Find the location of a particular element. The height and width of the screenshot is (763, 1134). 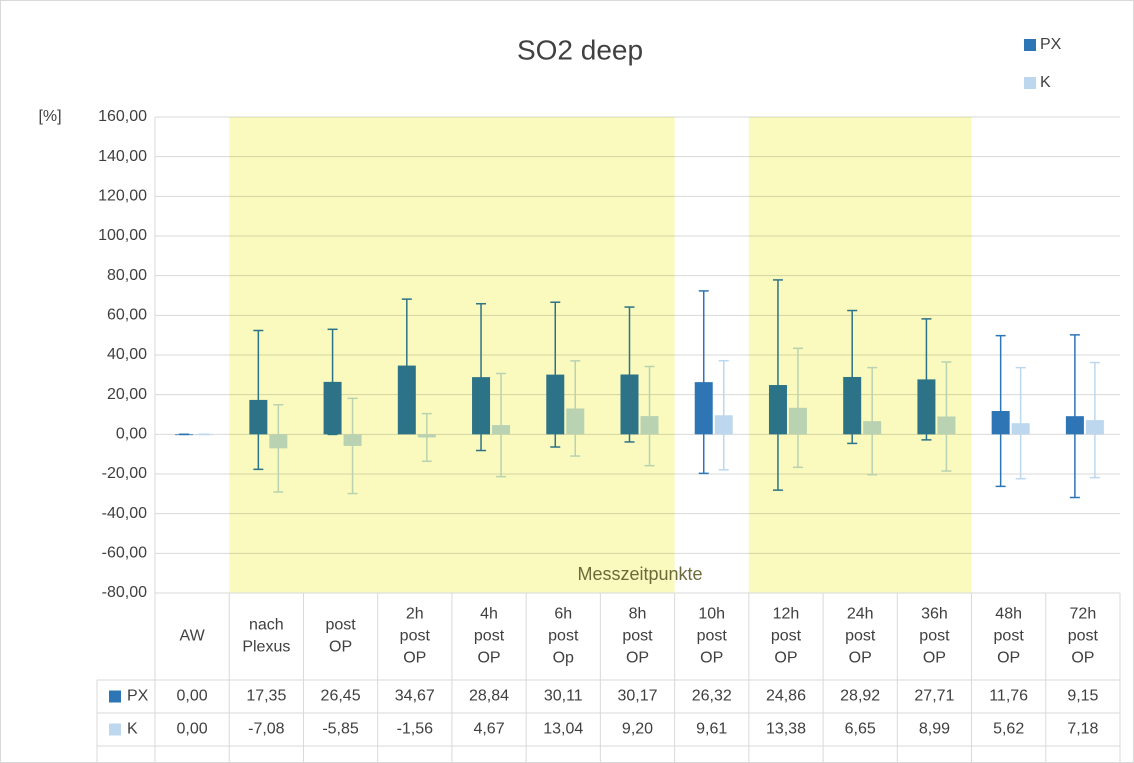

y-tick-label: -80,00 is located at coordinates (124, 592).